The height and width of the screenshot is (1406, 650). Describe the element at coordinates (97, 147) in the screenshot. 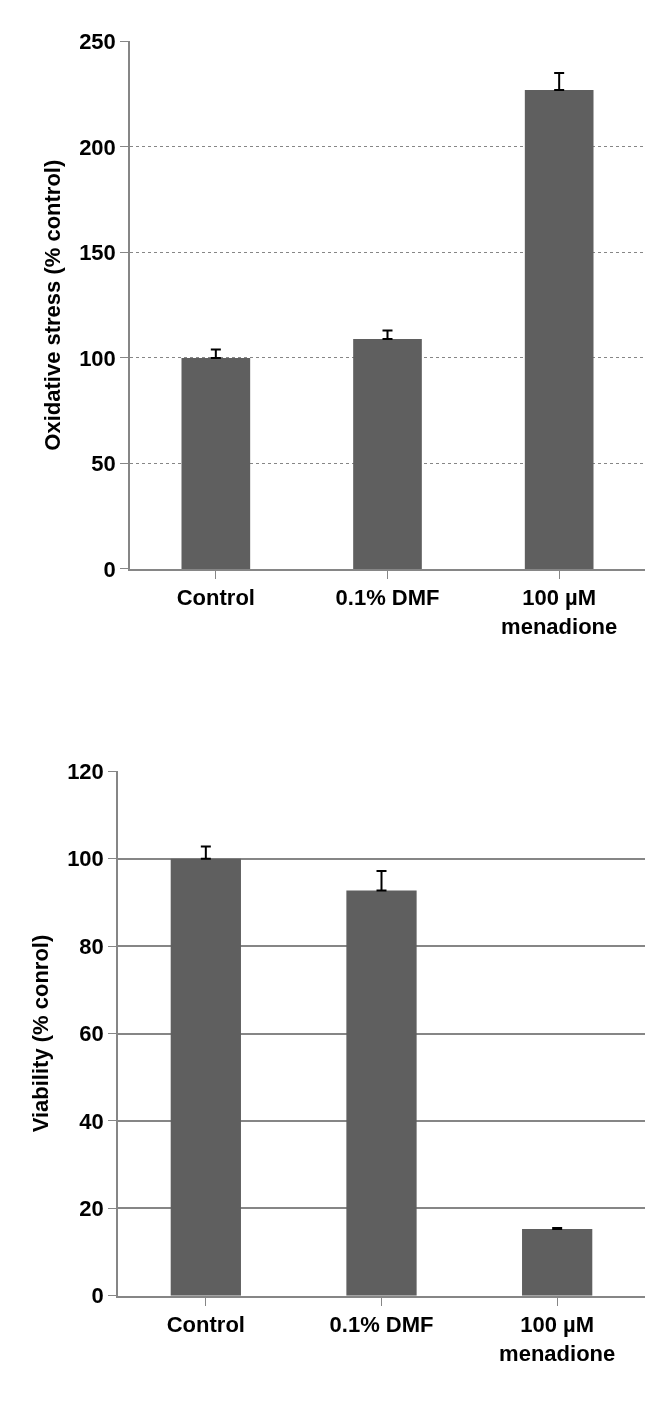

I see `y-tick-label: 200` at that location.